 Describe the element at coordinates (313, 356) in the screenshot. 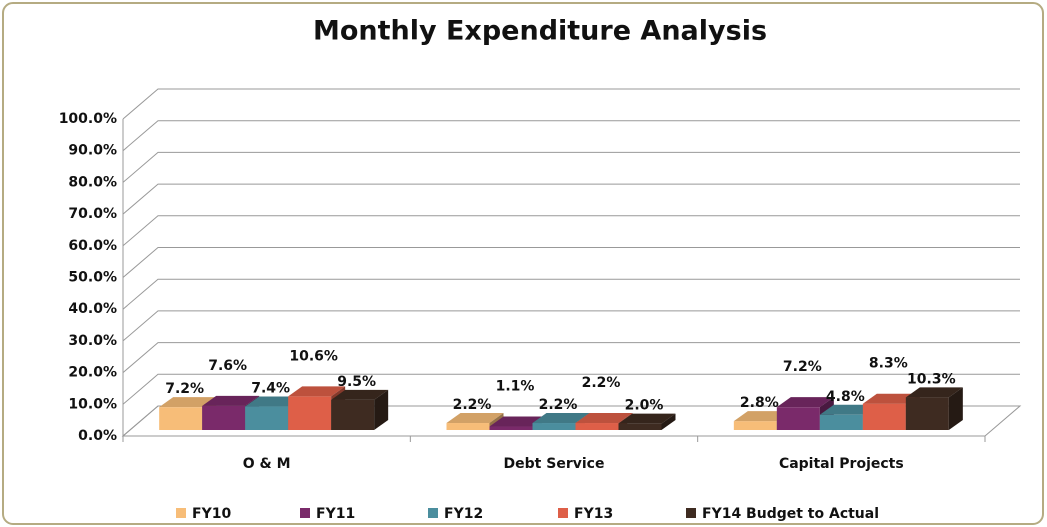

I see `data-label: 10.6%` at that location.